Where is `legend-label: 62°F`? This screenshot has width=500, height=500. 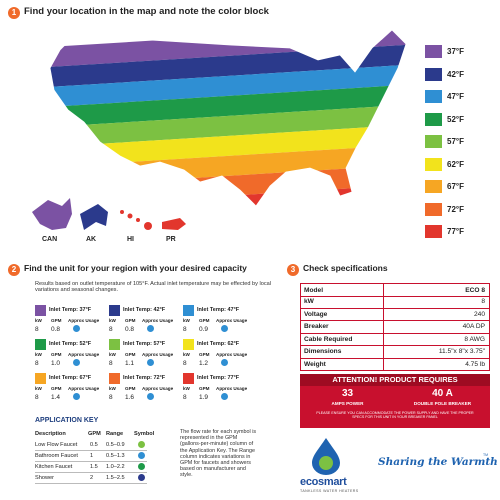 legend-label: 62°F is located at coordinates (455, 164).